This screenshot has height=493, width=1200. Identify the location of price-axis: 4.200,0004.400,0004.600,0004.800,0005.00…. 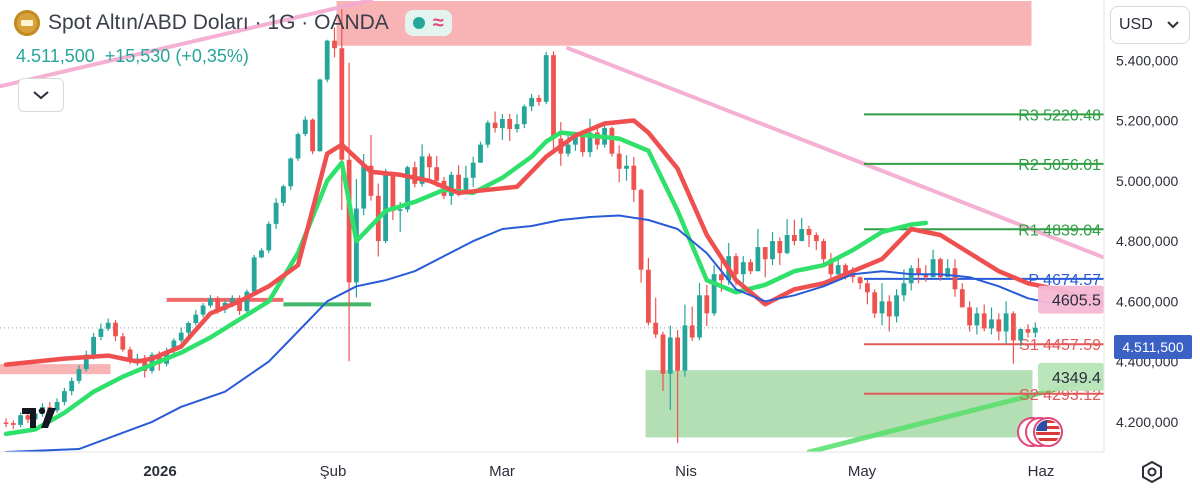
(1151, 246).